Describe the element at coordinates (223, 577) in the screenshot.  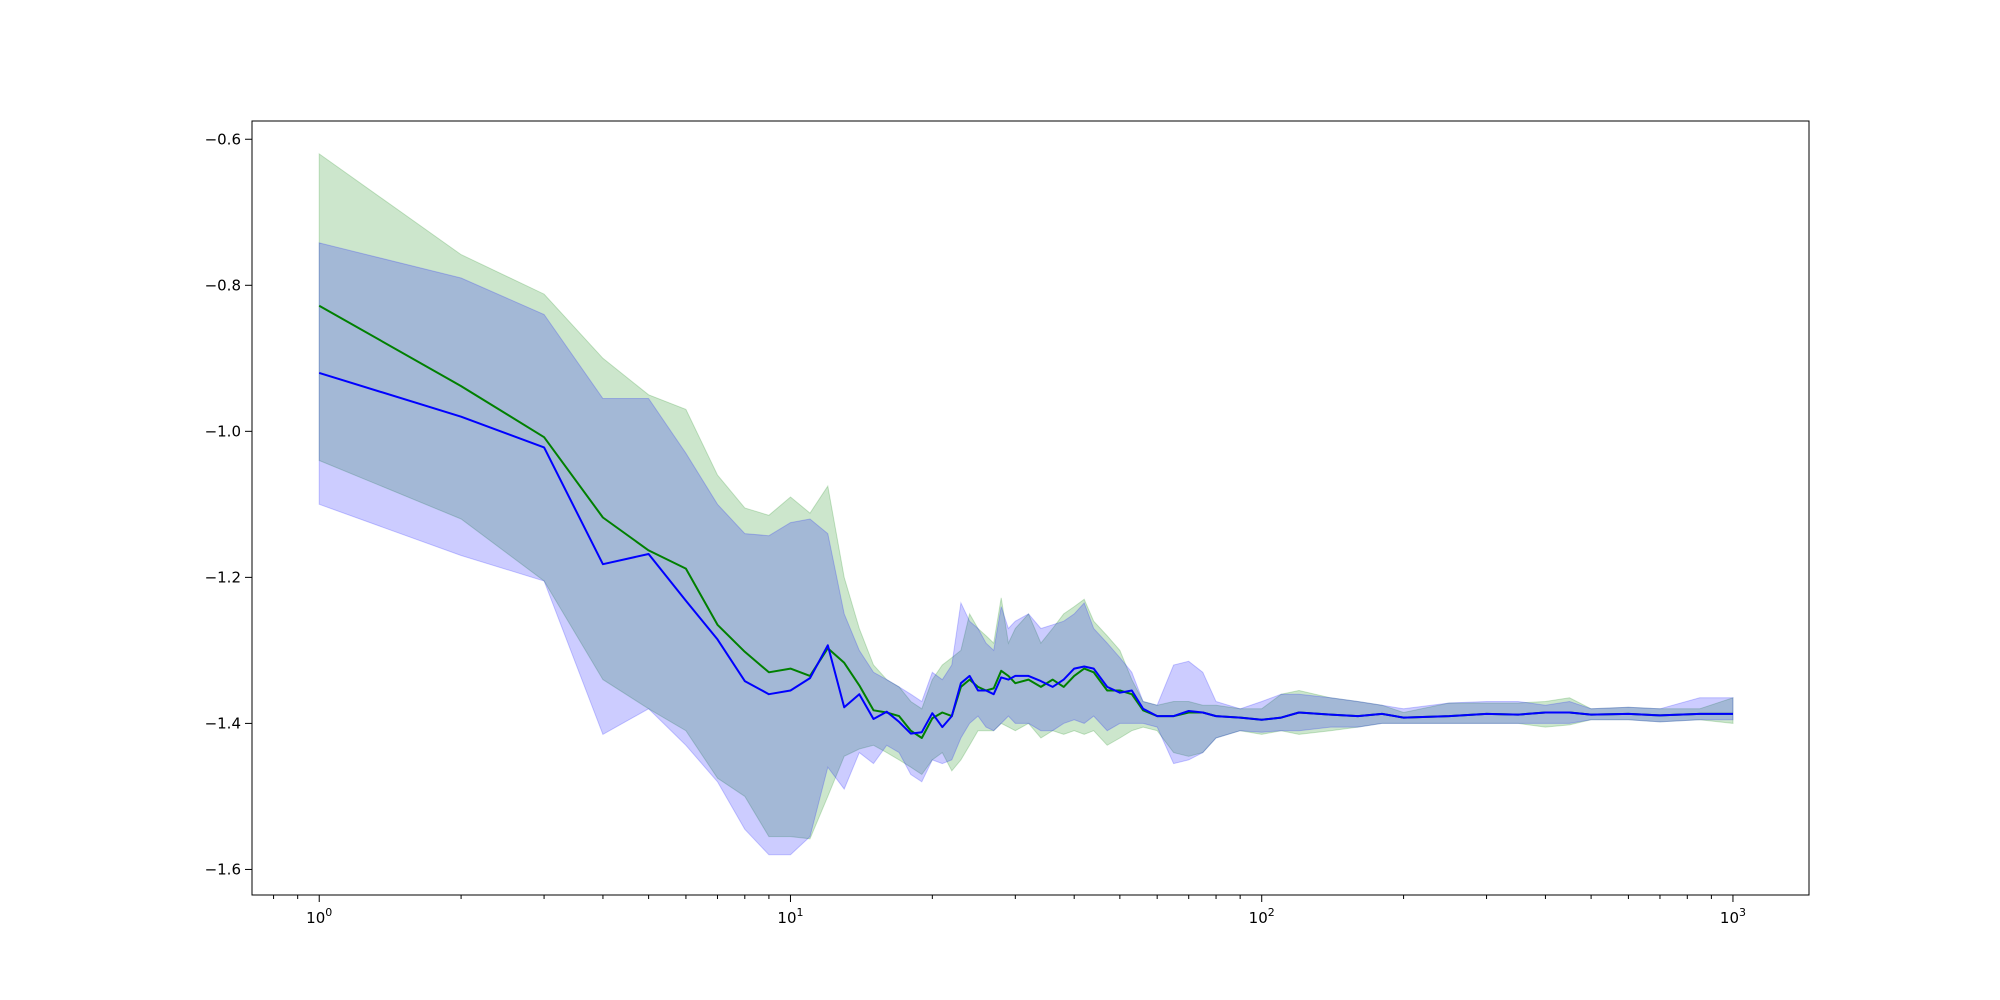
I see `y-tick-label: −1.2` at that location.